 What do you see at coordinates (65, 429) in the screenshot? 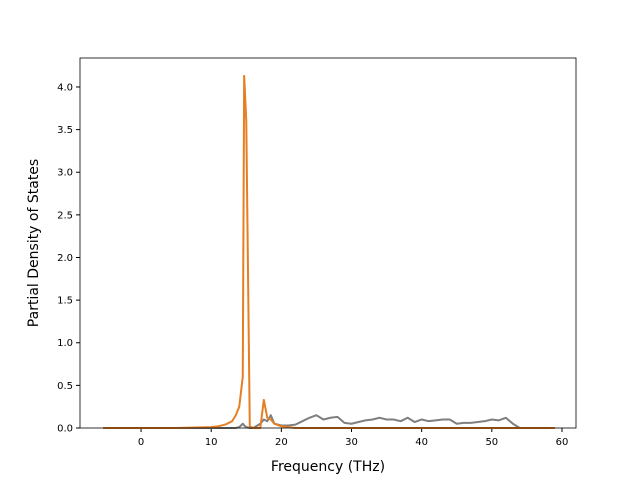
I see `y-tick-label: 0.0` at bounding box center [65, 429].